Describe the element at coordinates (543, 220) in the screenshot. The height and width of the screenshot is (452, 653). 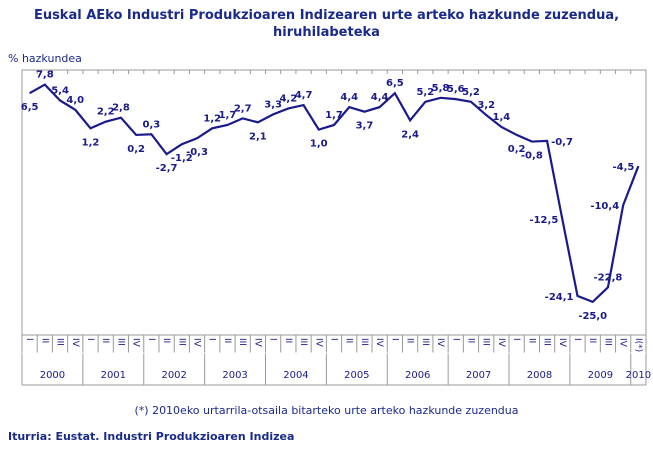
I see `data-label: -12,5` at that location.